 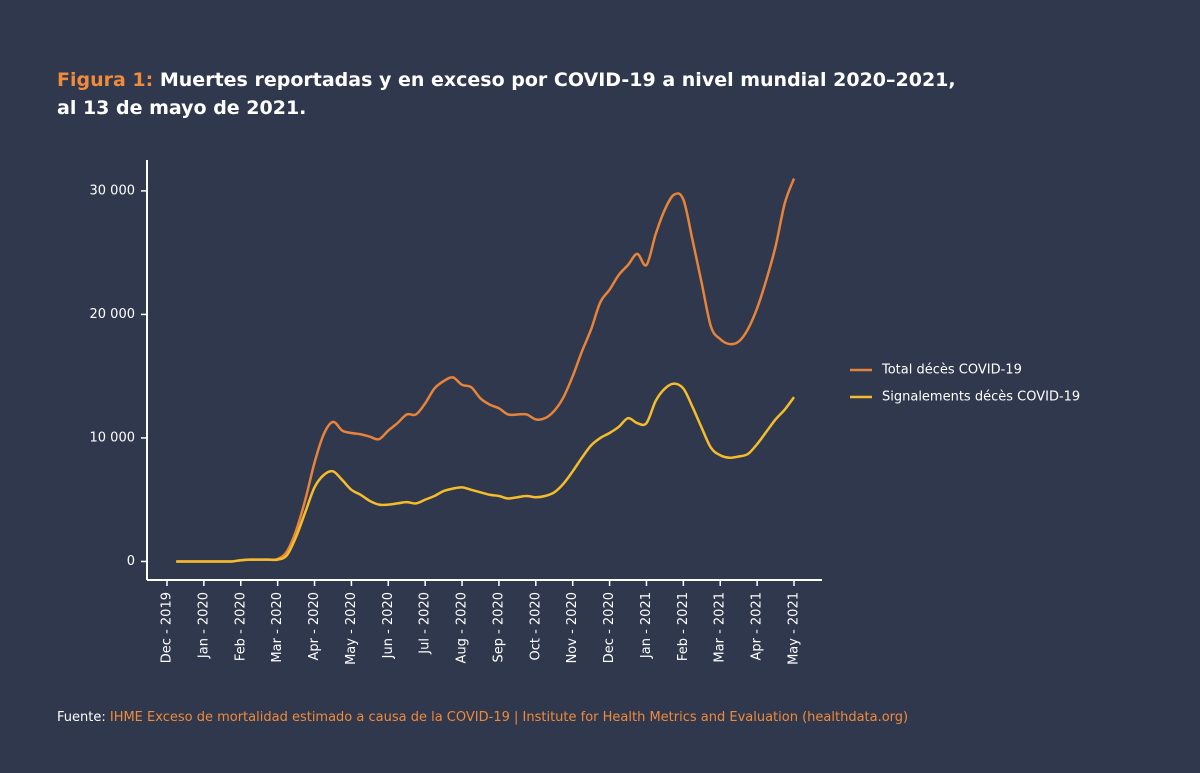 I want to click on x-tick-label: Apr - 2021, so click(x=757, y=626).